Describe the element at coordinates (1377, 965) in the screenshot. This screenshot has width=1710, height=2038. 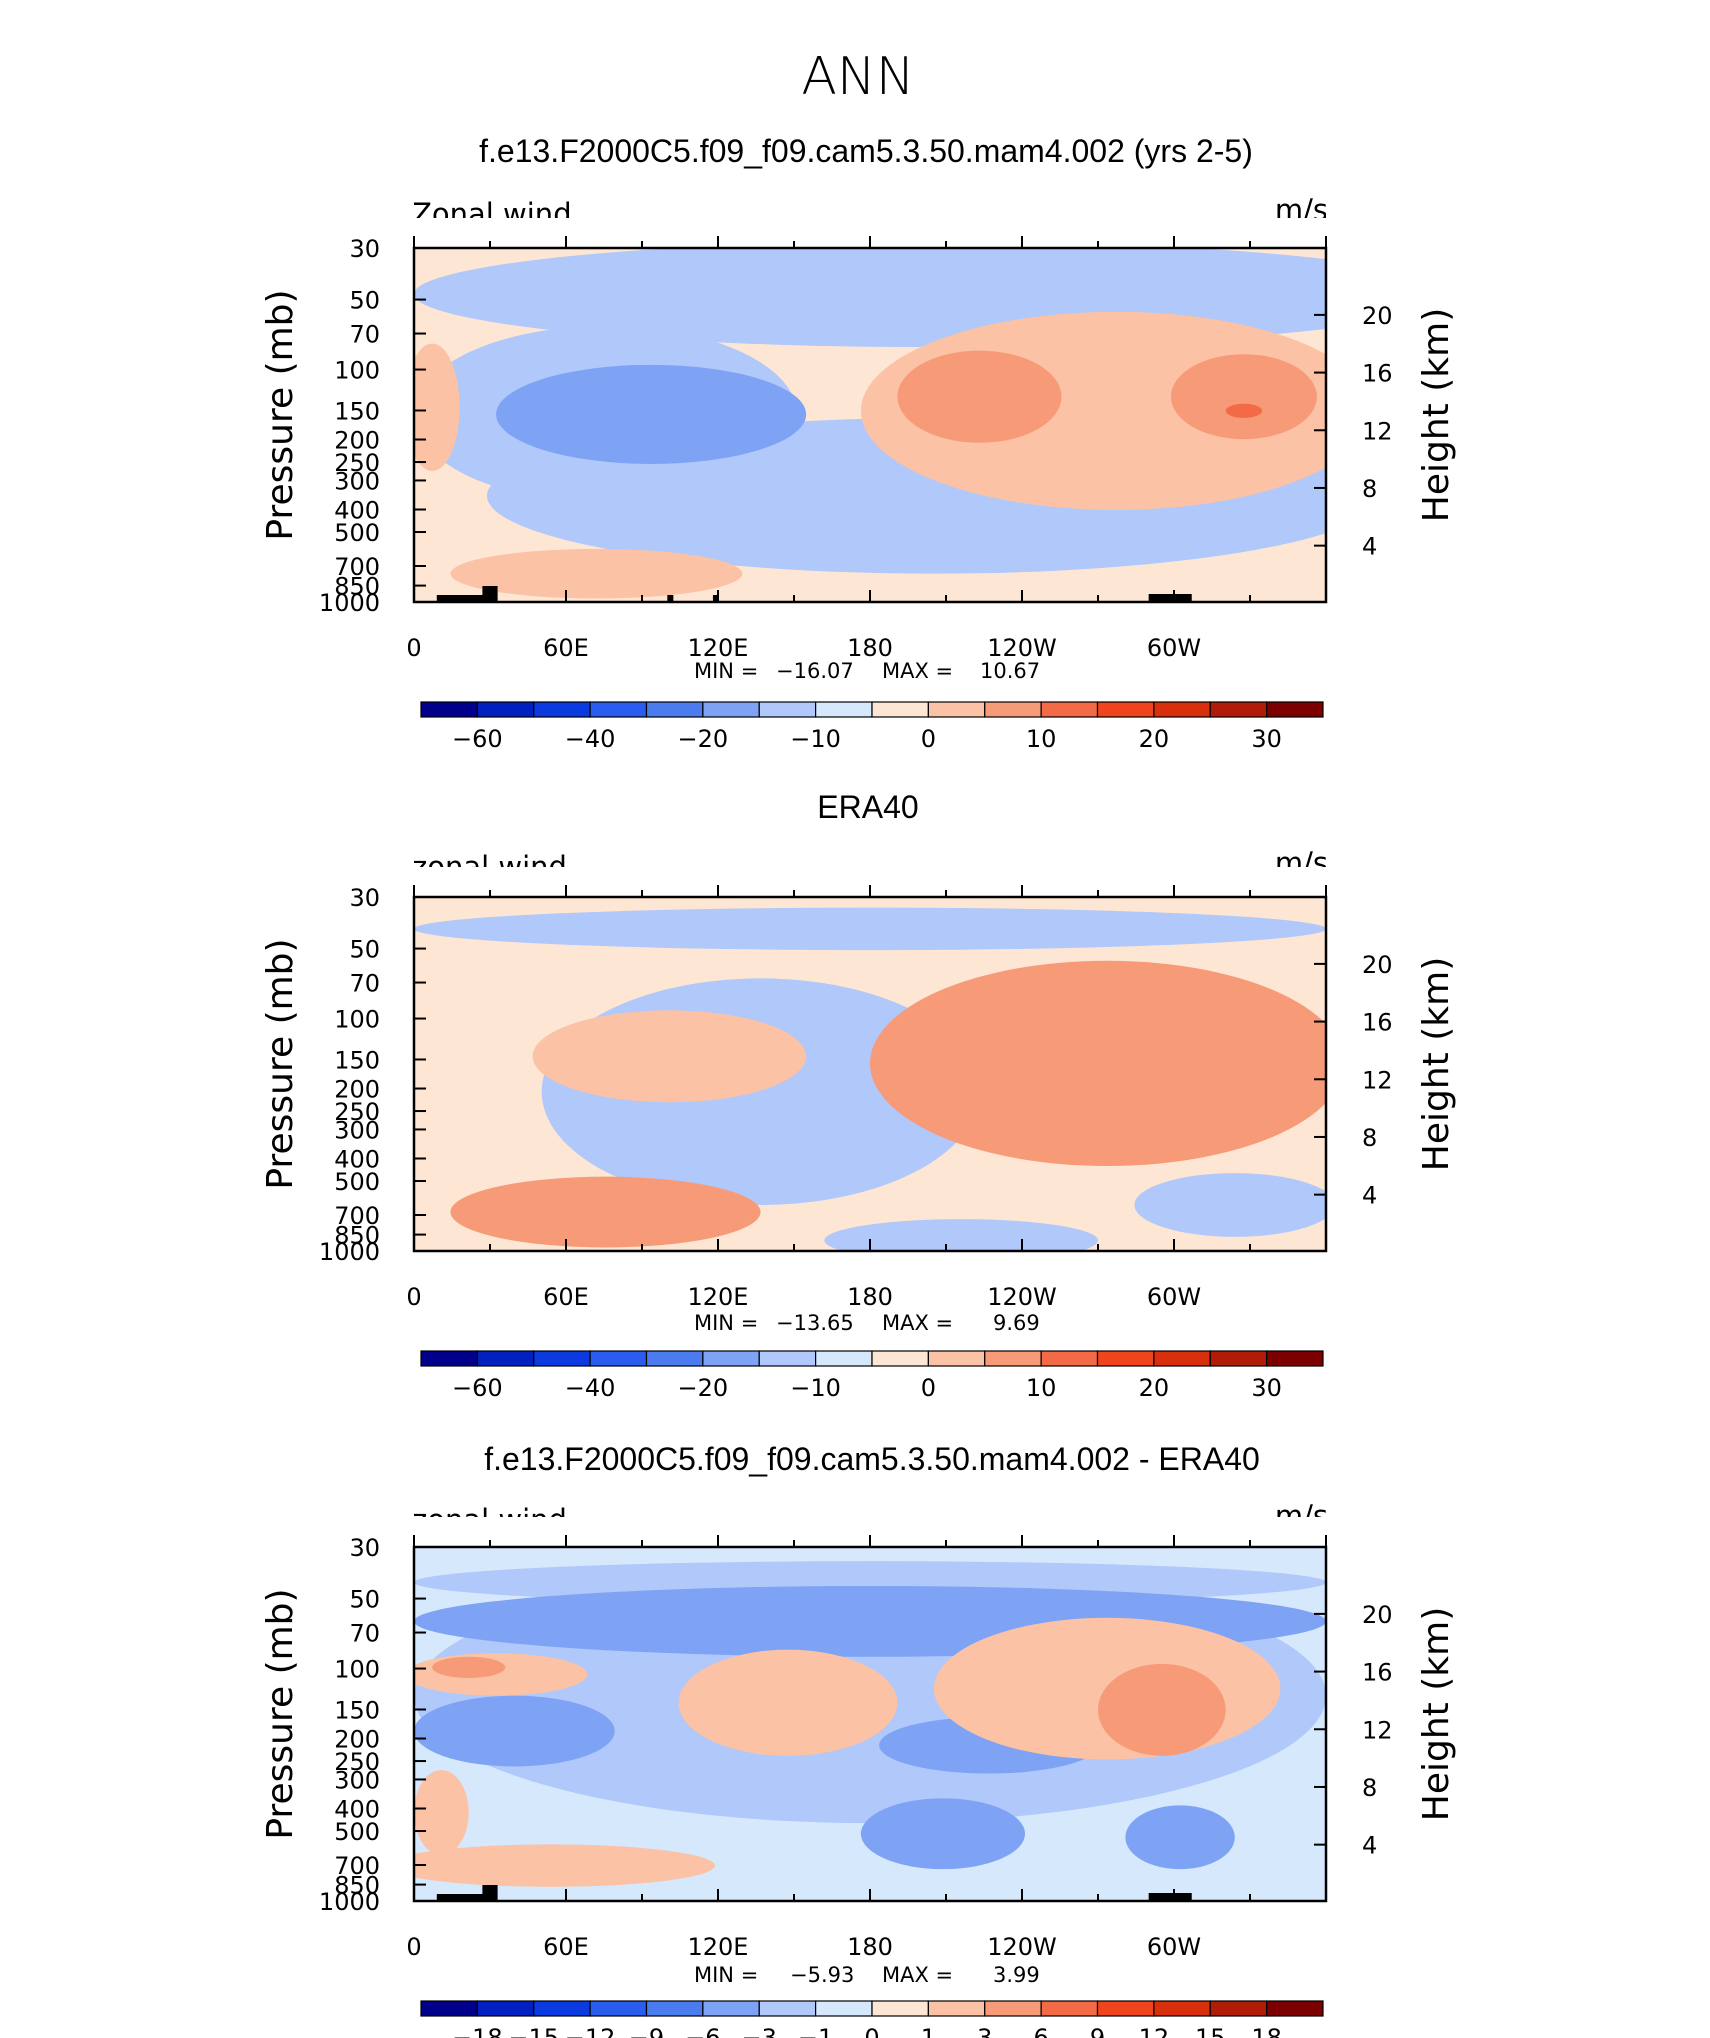
I see `y-right-tick-label: 20` at that location.